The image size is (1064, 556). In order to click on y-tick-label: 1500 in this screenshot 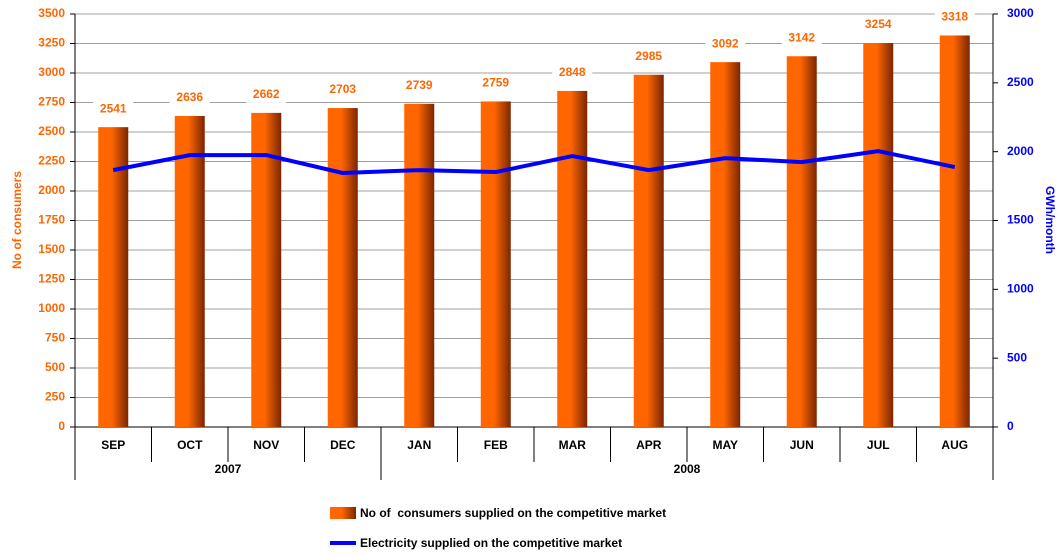, I will do `click(51, 249)`.